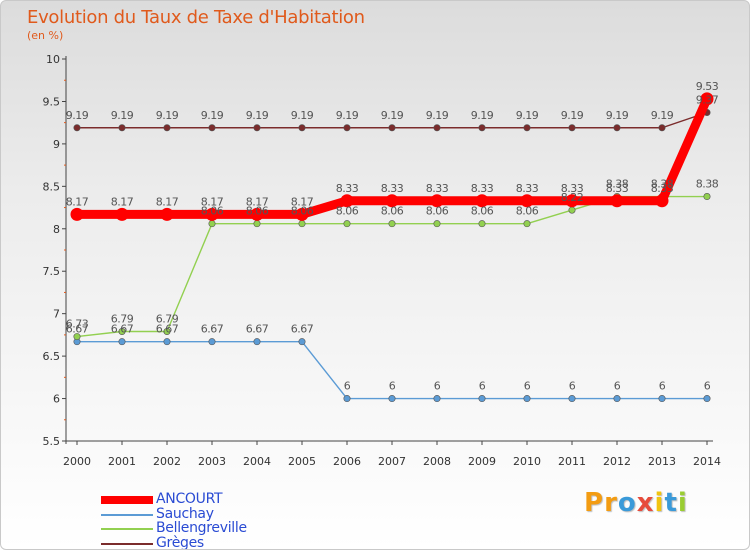 This screenshot has width=750, height=550. Describe the element at coordinates (707, 461) in the screenshot. I see `x-tick-label: 2014` at that location.